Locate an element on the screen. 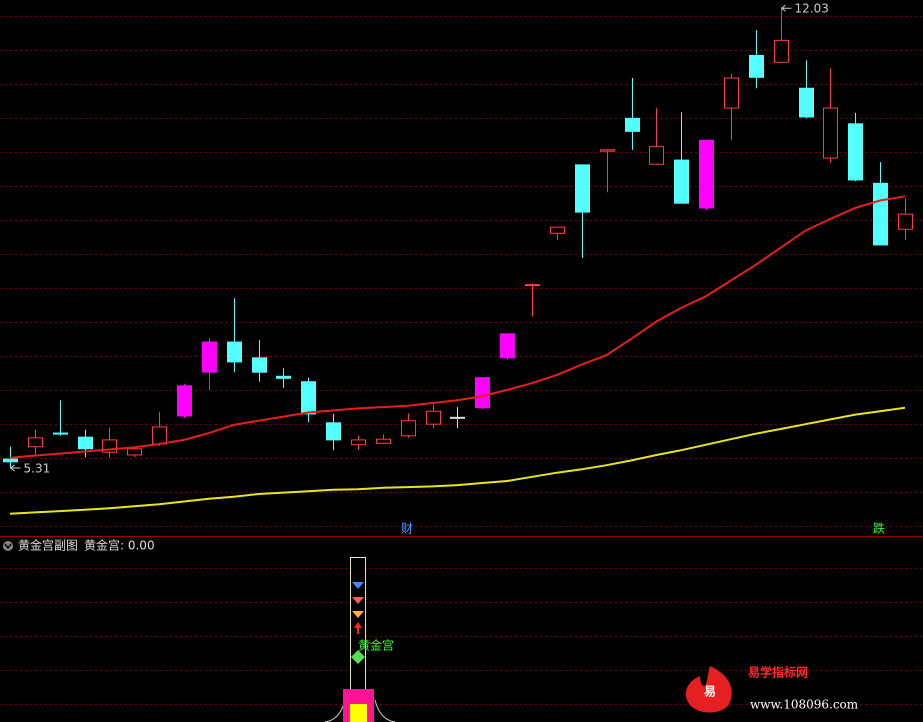 The width and height of the screenshot is (923, 722). marker-die: 跌 is located at coordinates (879, 528).